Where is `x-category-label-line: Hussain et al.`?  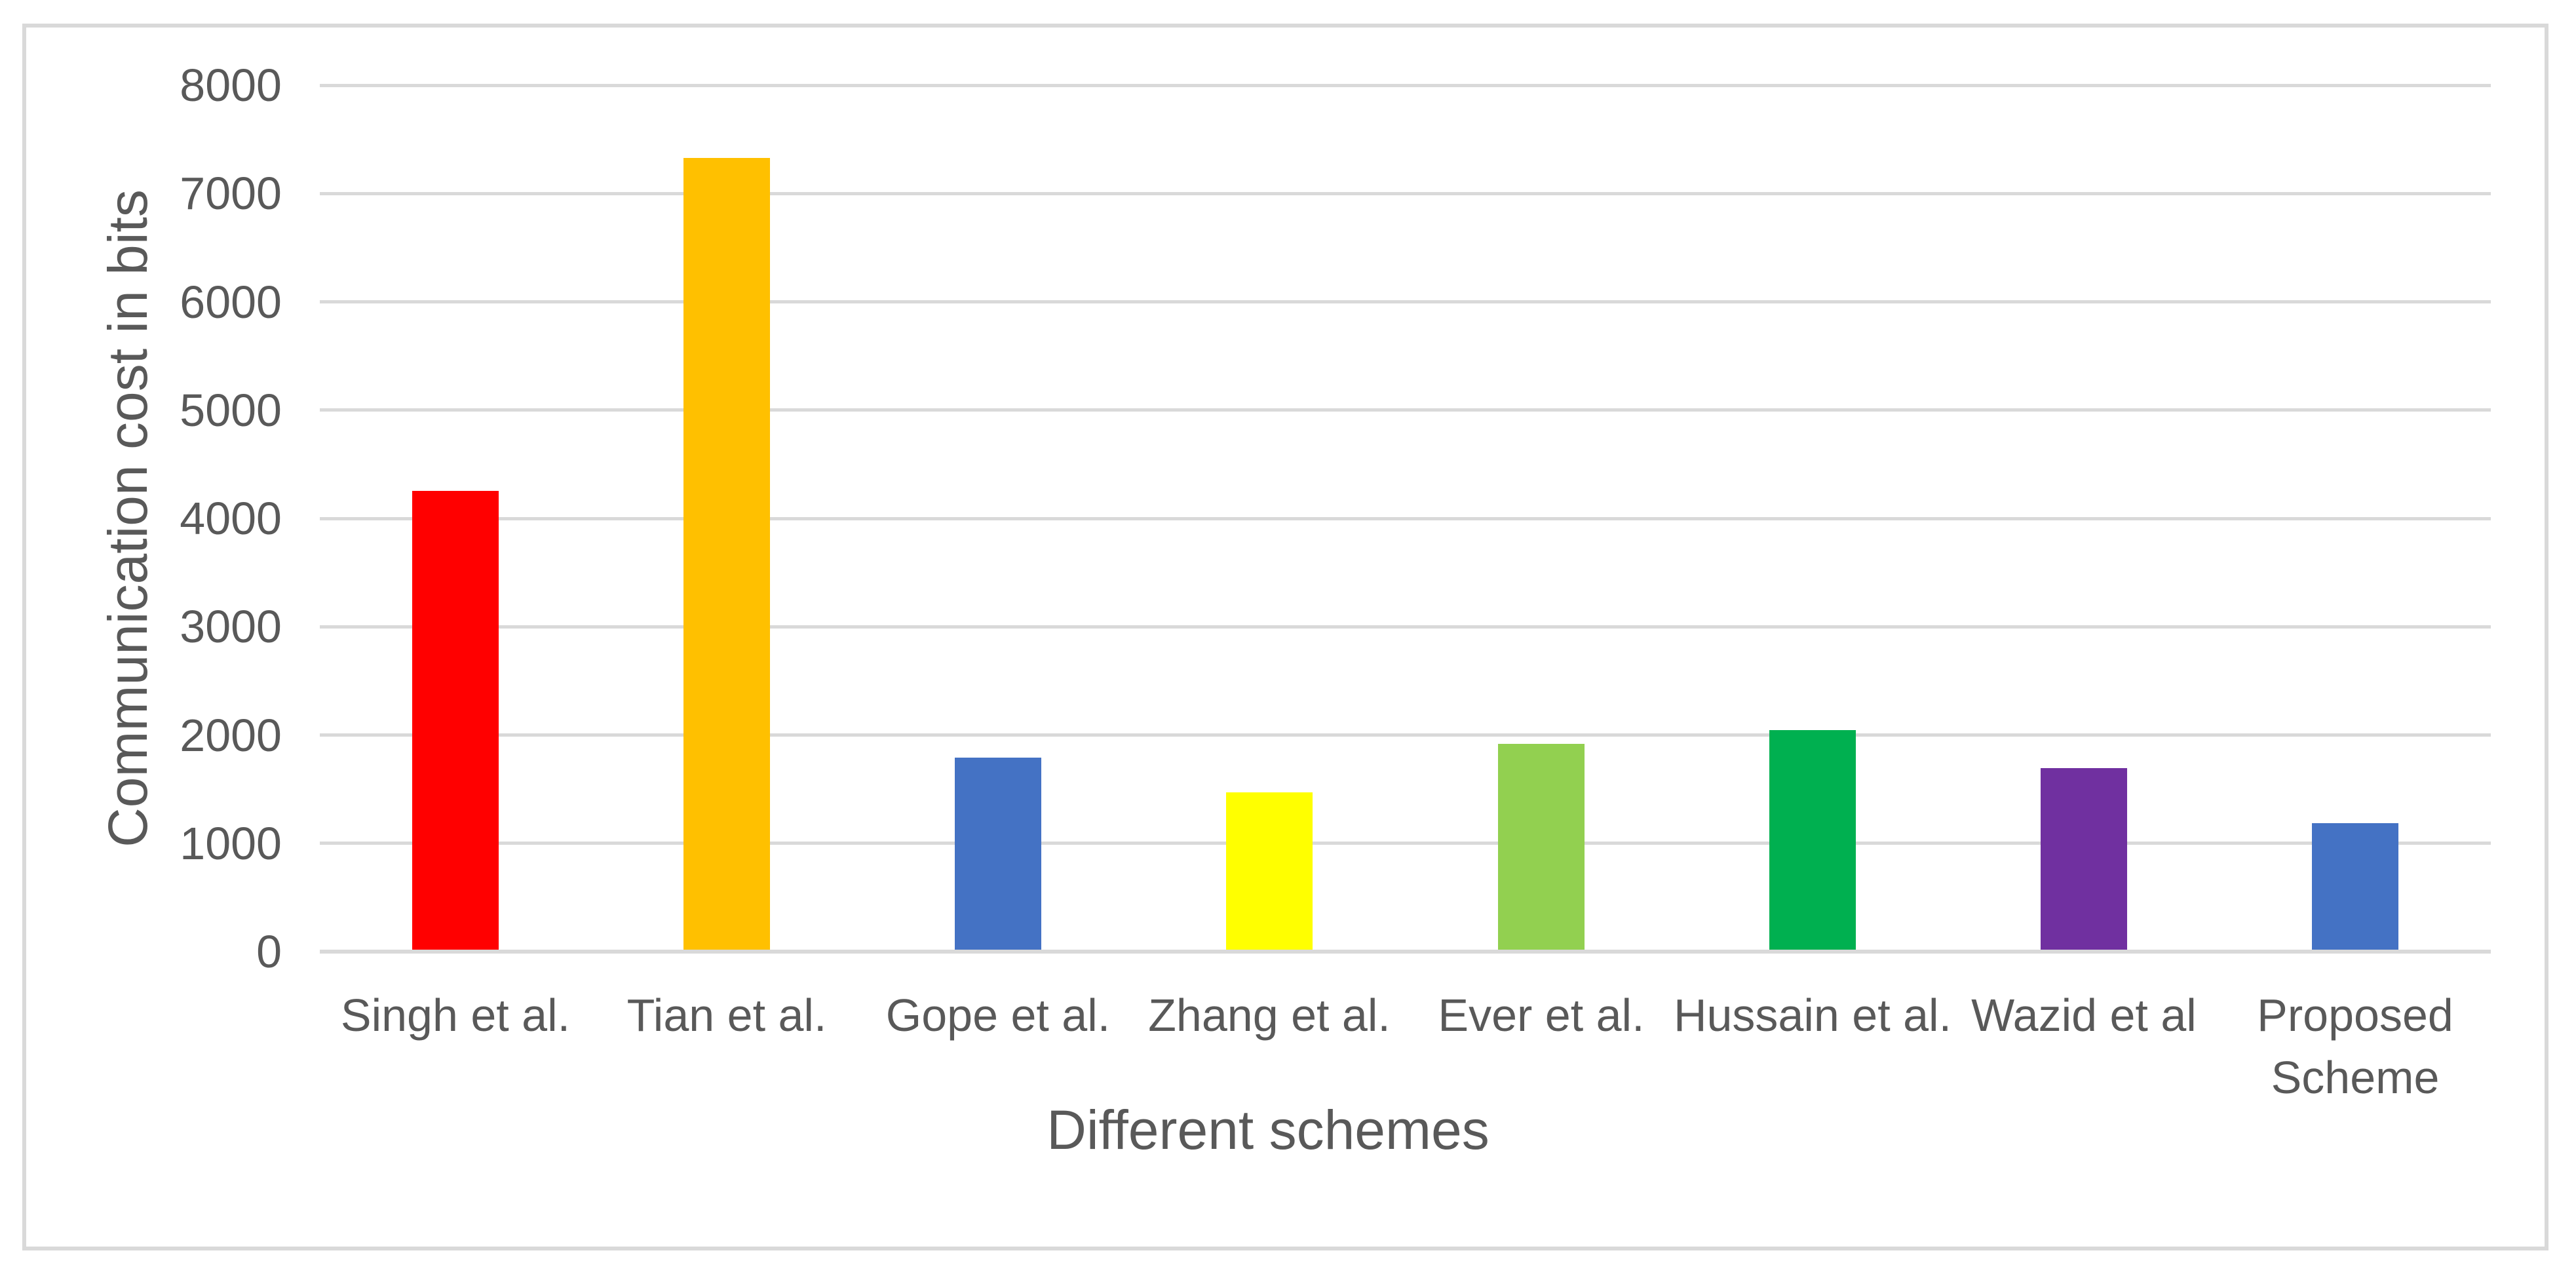 x-category-label-line: Hussain et al. is located at coordinates (1812, 1015).